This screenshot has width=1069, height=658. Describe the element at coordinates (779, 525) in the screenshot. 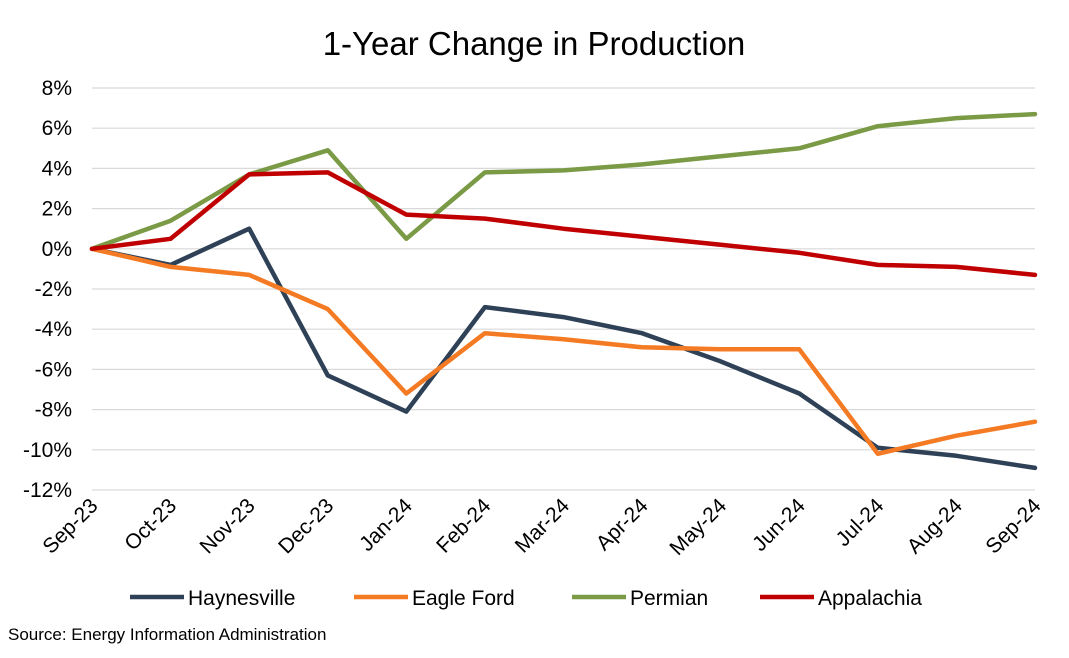

I see `x-tick-label: Jun-24` at that location.